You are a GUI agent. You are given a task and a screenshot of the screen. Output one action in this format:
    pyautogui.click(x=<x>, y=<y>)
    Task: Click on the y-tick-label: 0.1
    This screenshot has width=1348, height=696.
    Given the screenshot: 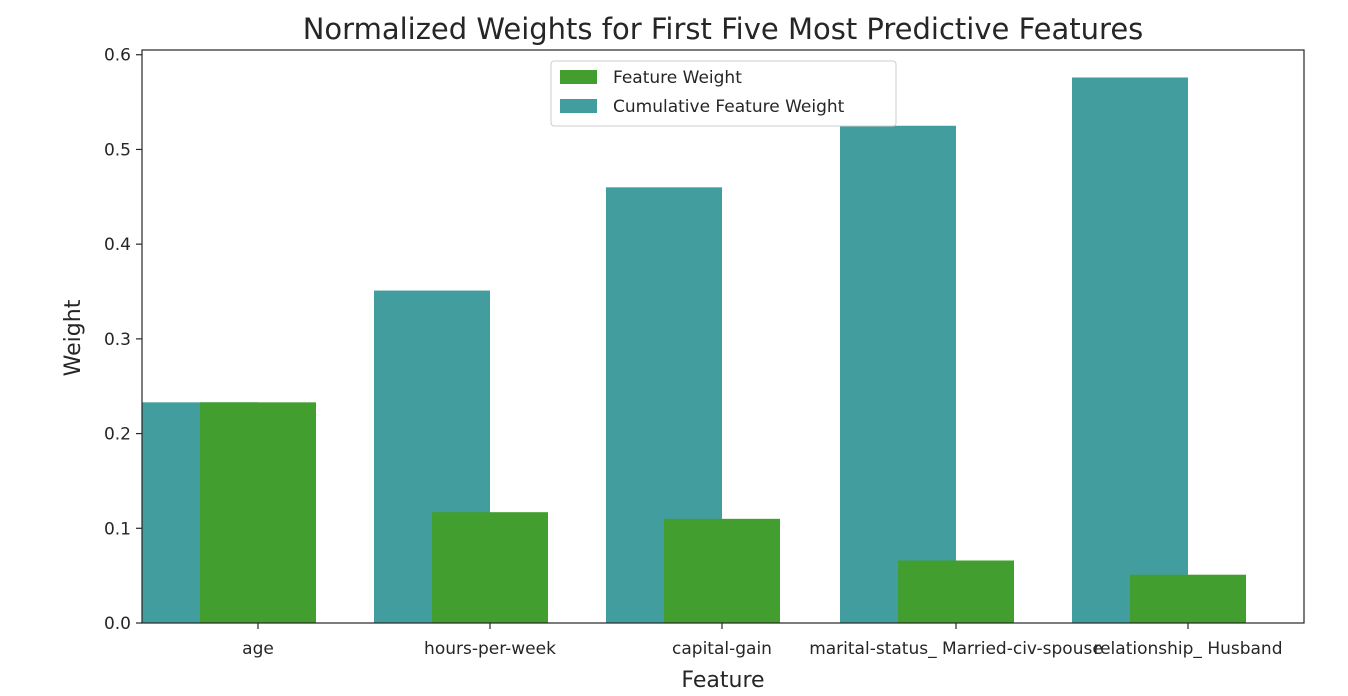 What is the action you would take?
    pyautogui.click(x=117, y=529)
    